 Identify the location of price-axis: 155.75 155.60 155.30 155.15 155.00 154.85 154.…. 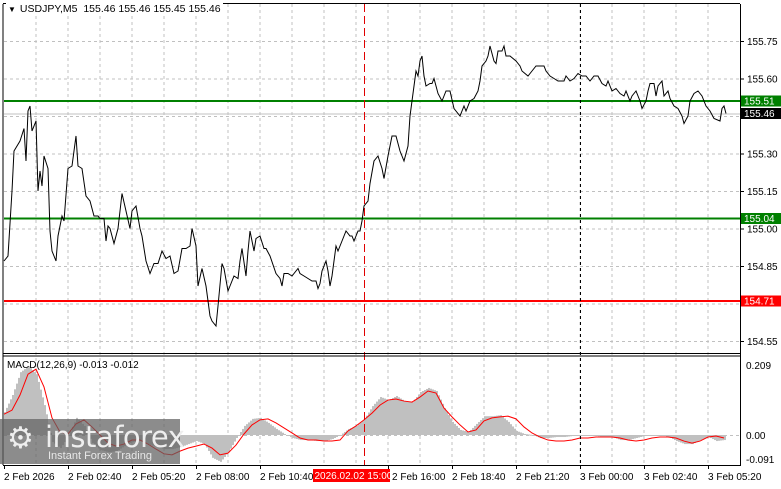
(760, 192).